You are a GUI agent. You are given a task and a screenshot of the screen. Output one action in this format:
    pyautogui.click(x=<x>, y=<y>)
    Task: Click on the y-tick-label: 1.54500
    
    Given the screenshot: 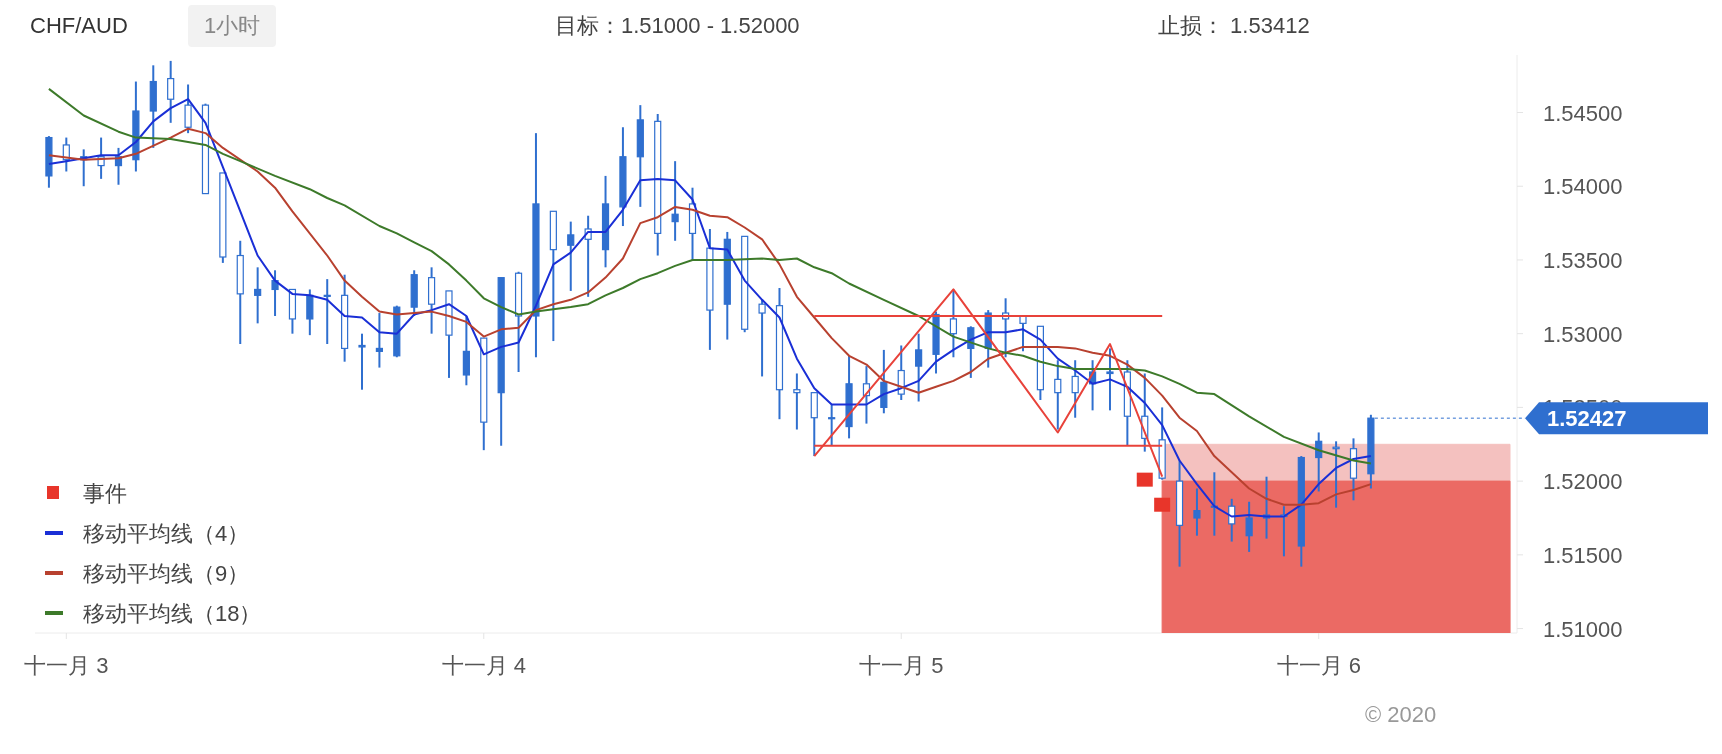 What is the action you would take?
    pyautogui.click(x=1583, y=113)
    